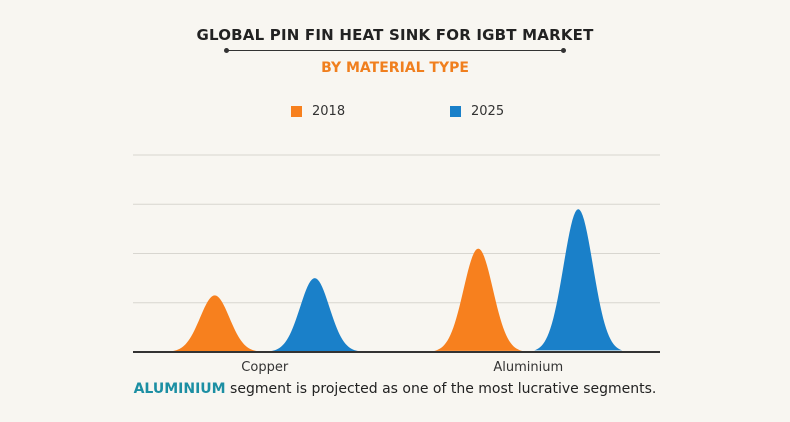 Image resolution: width=790 pixels, height=422 pixels. Describe the element at coordinates (455, 111) in the screenshot. I see `legend-swatch-2025` at that location.